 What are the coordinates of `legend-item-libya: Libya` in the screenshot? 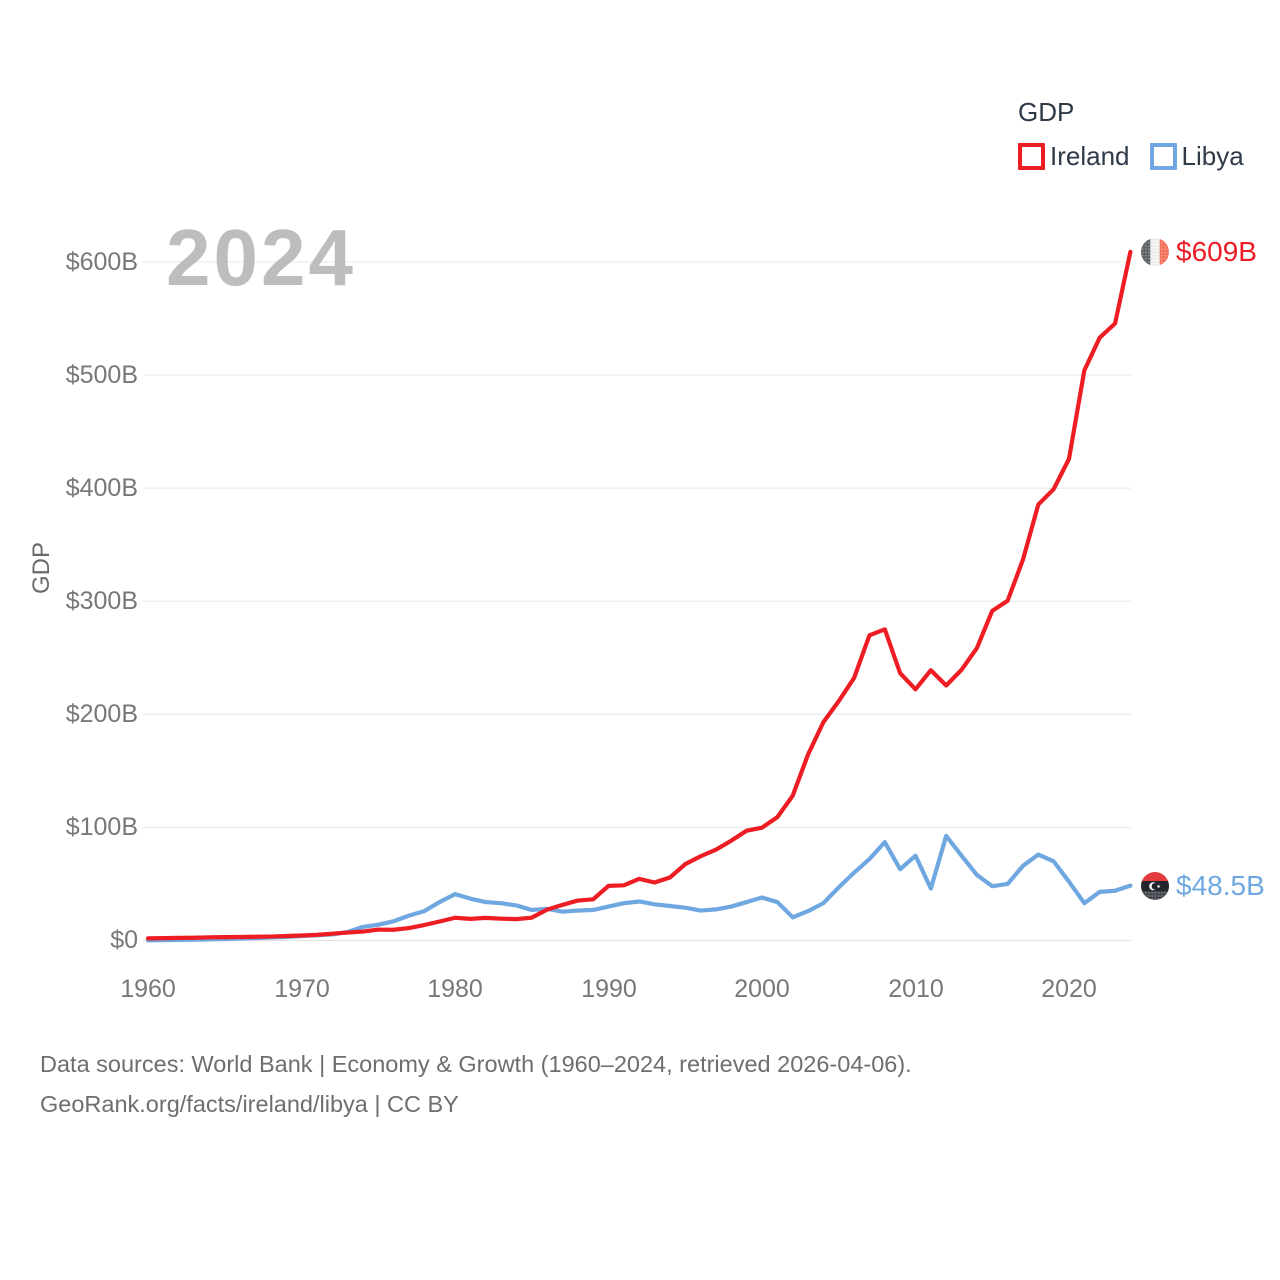 It's located at (1196, 156).